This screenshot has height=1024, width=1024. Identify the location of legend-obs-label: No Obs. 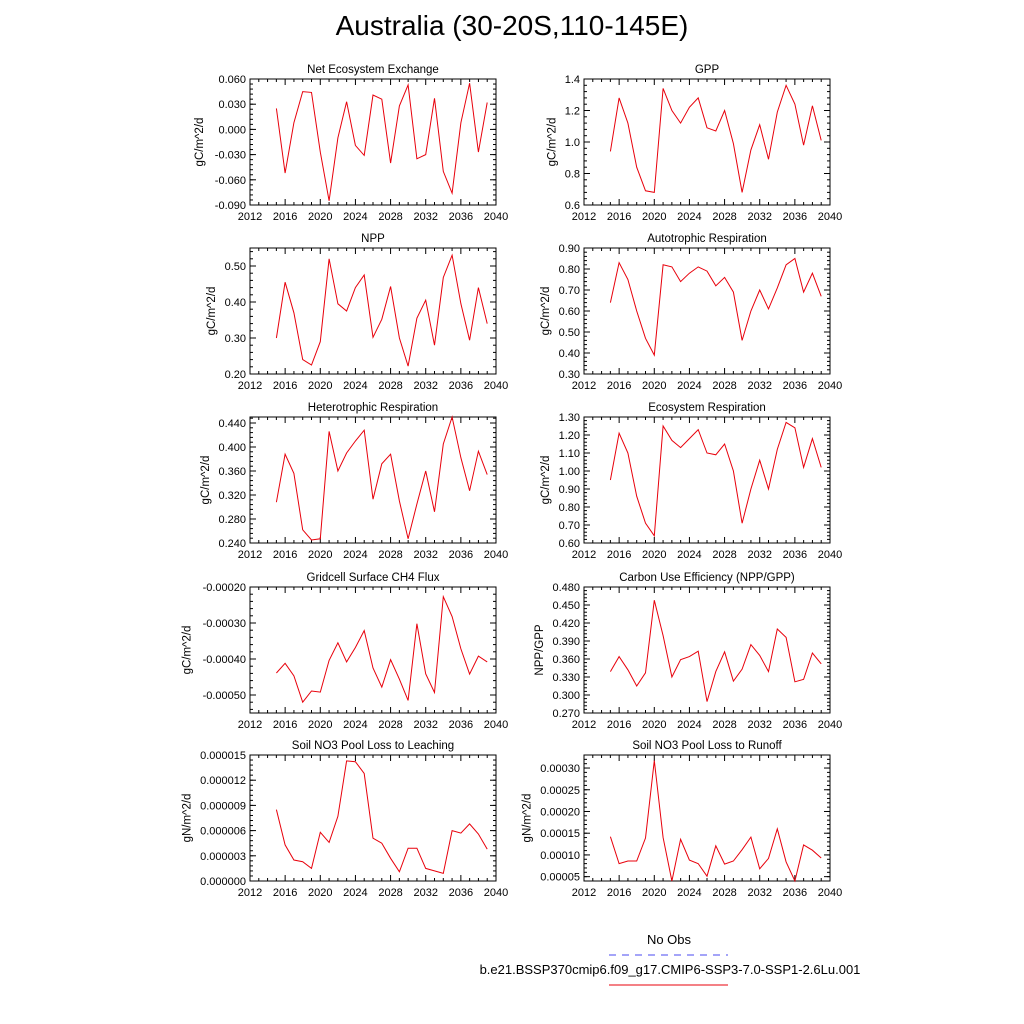
(669, 939).